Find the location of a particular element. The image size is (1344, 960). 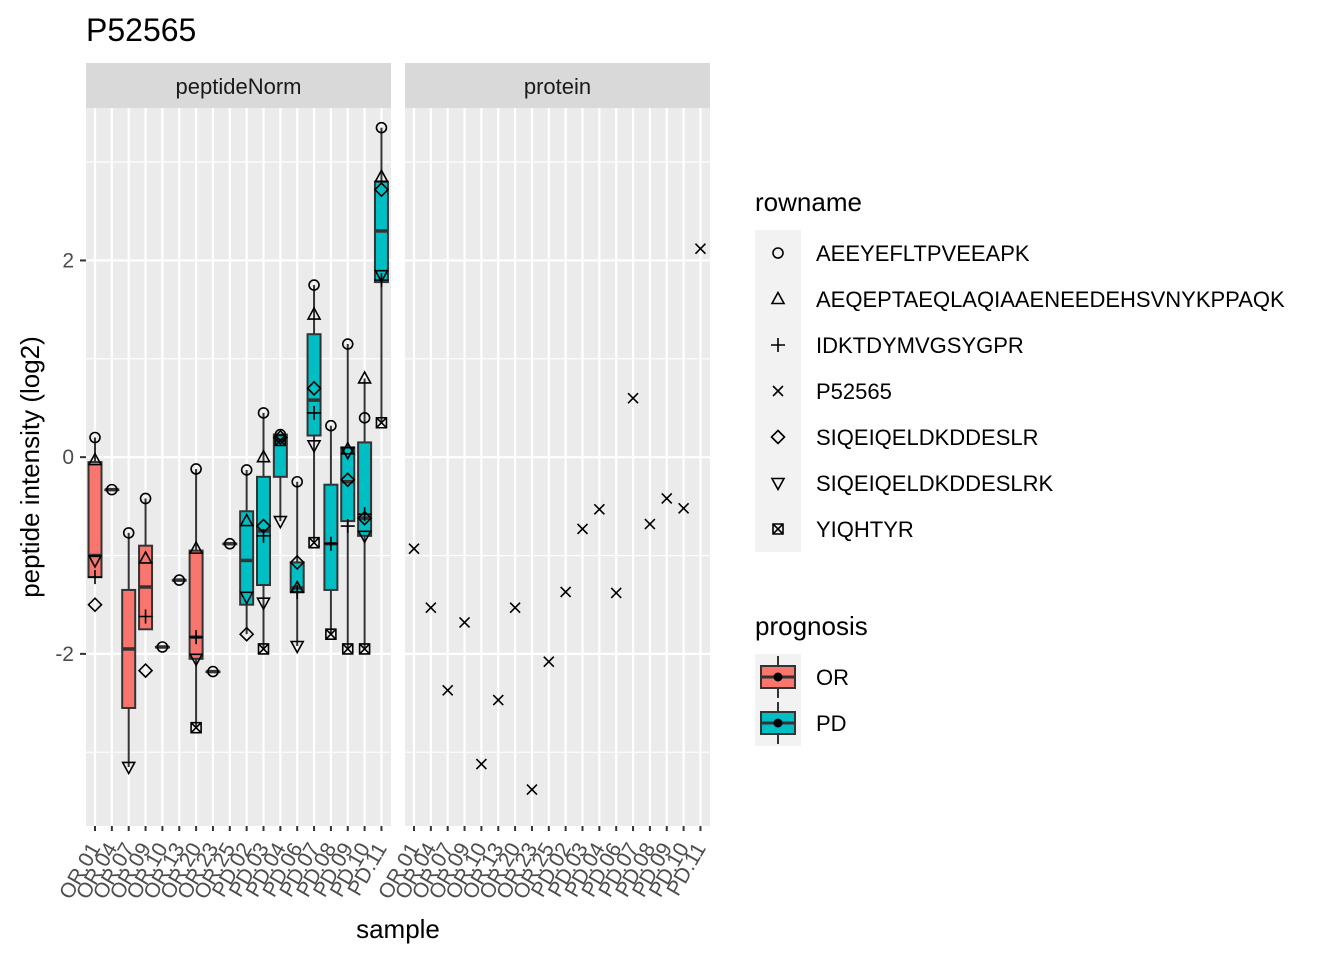

legend-key-triangle is located at coordinates (778, 297).